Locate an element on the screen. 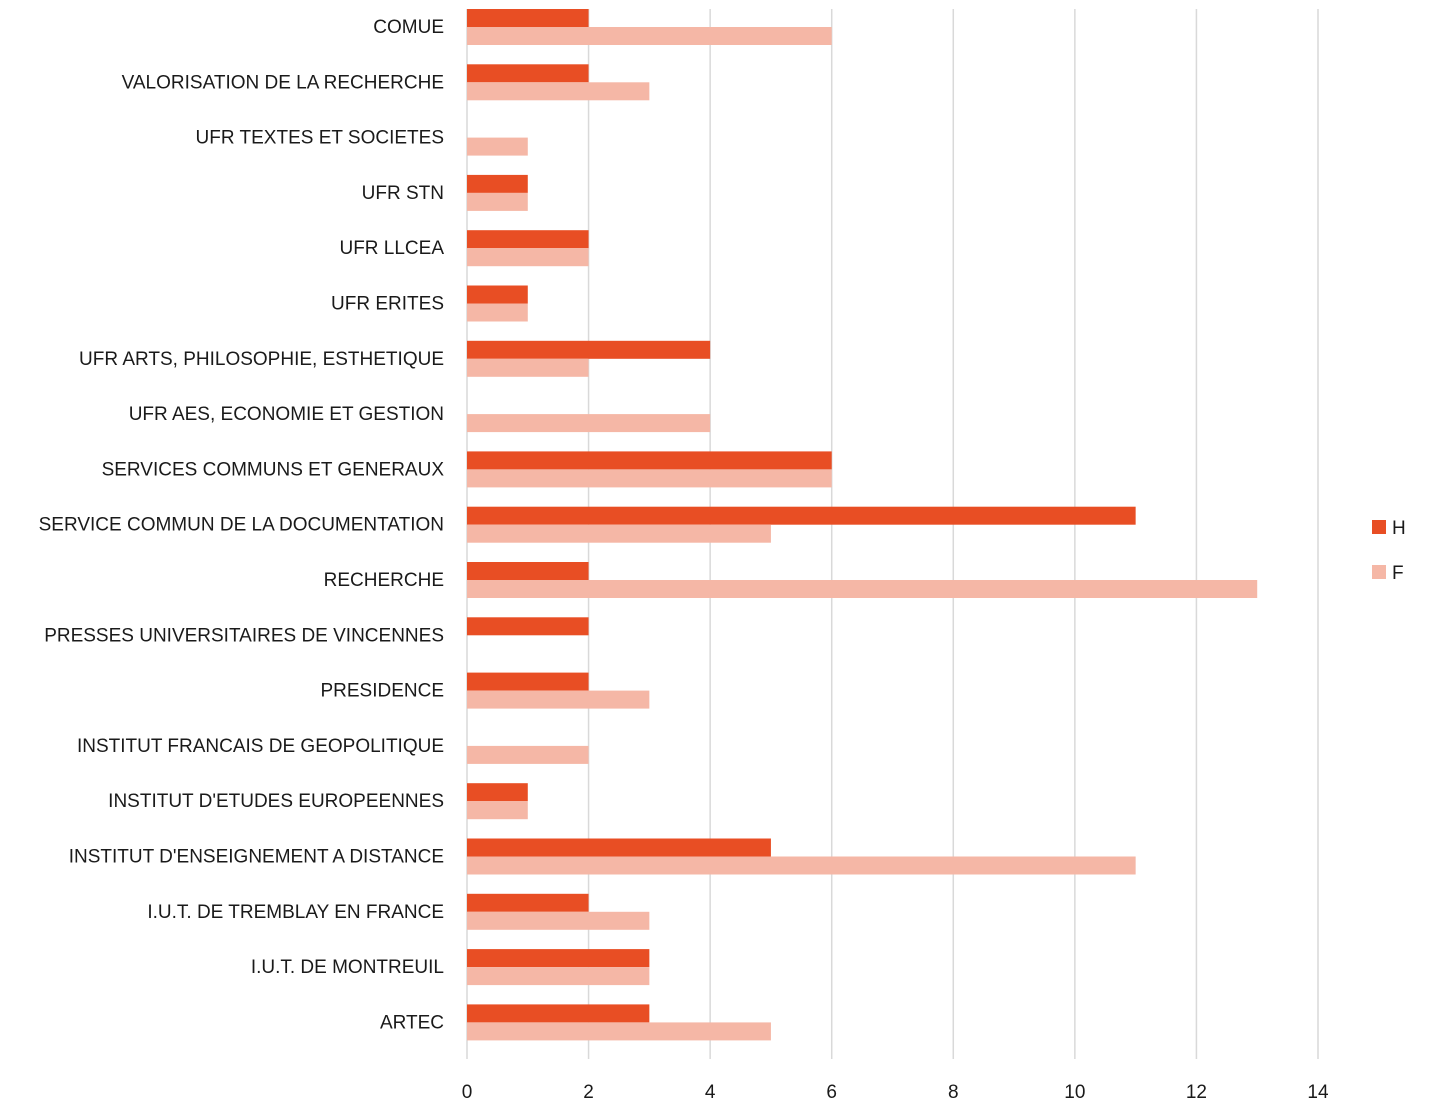 This screenshot has width=1429, height=1117. category-label: INSTITUT D'ETUDES EUROPEENNES is located at coordinates (276, 801).